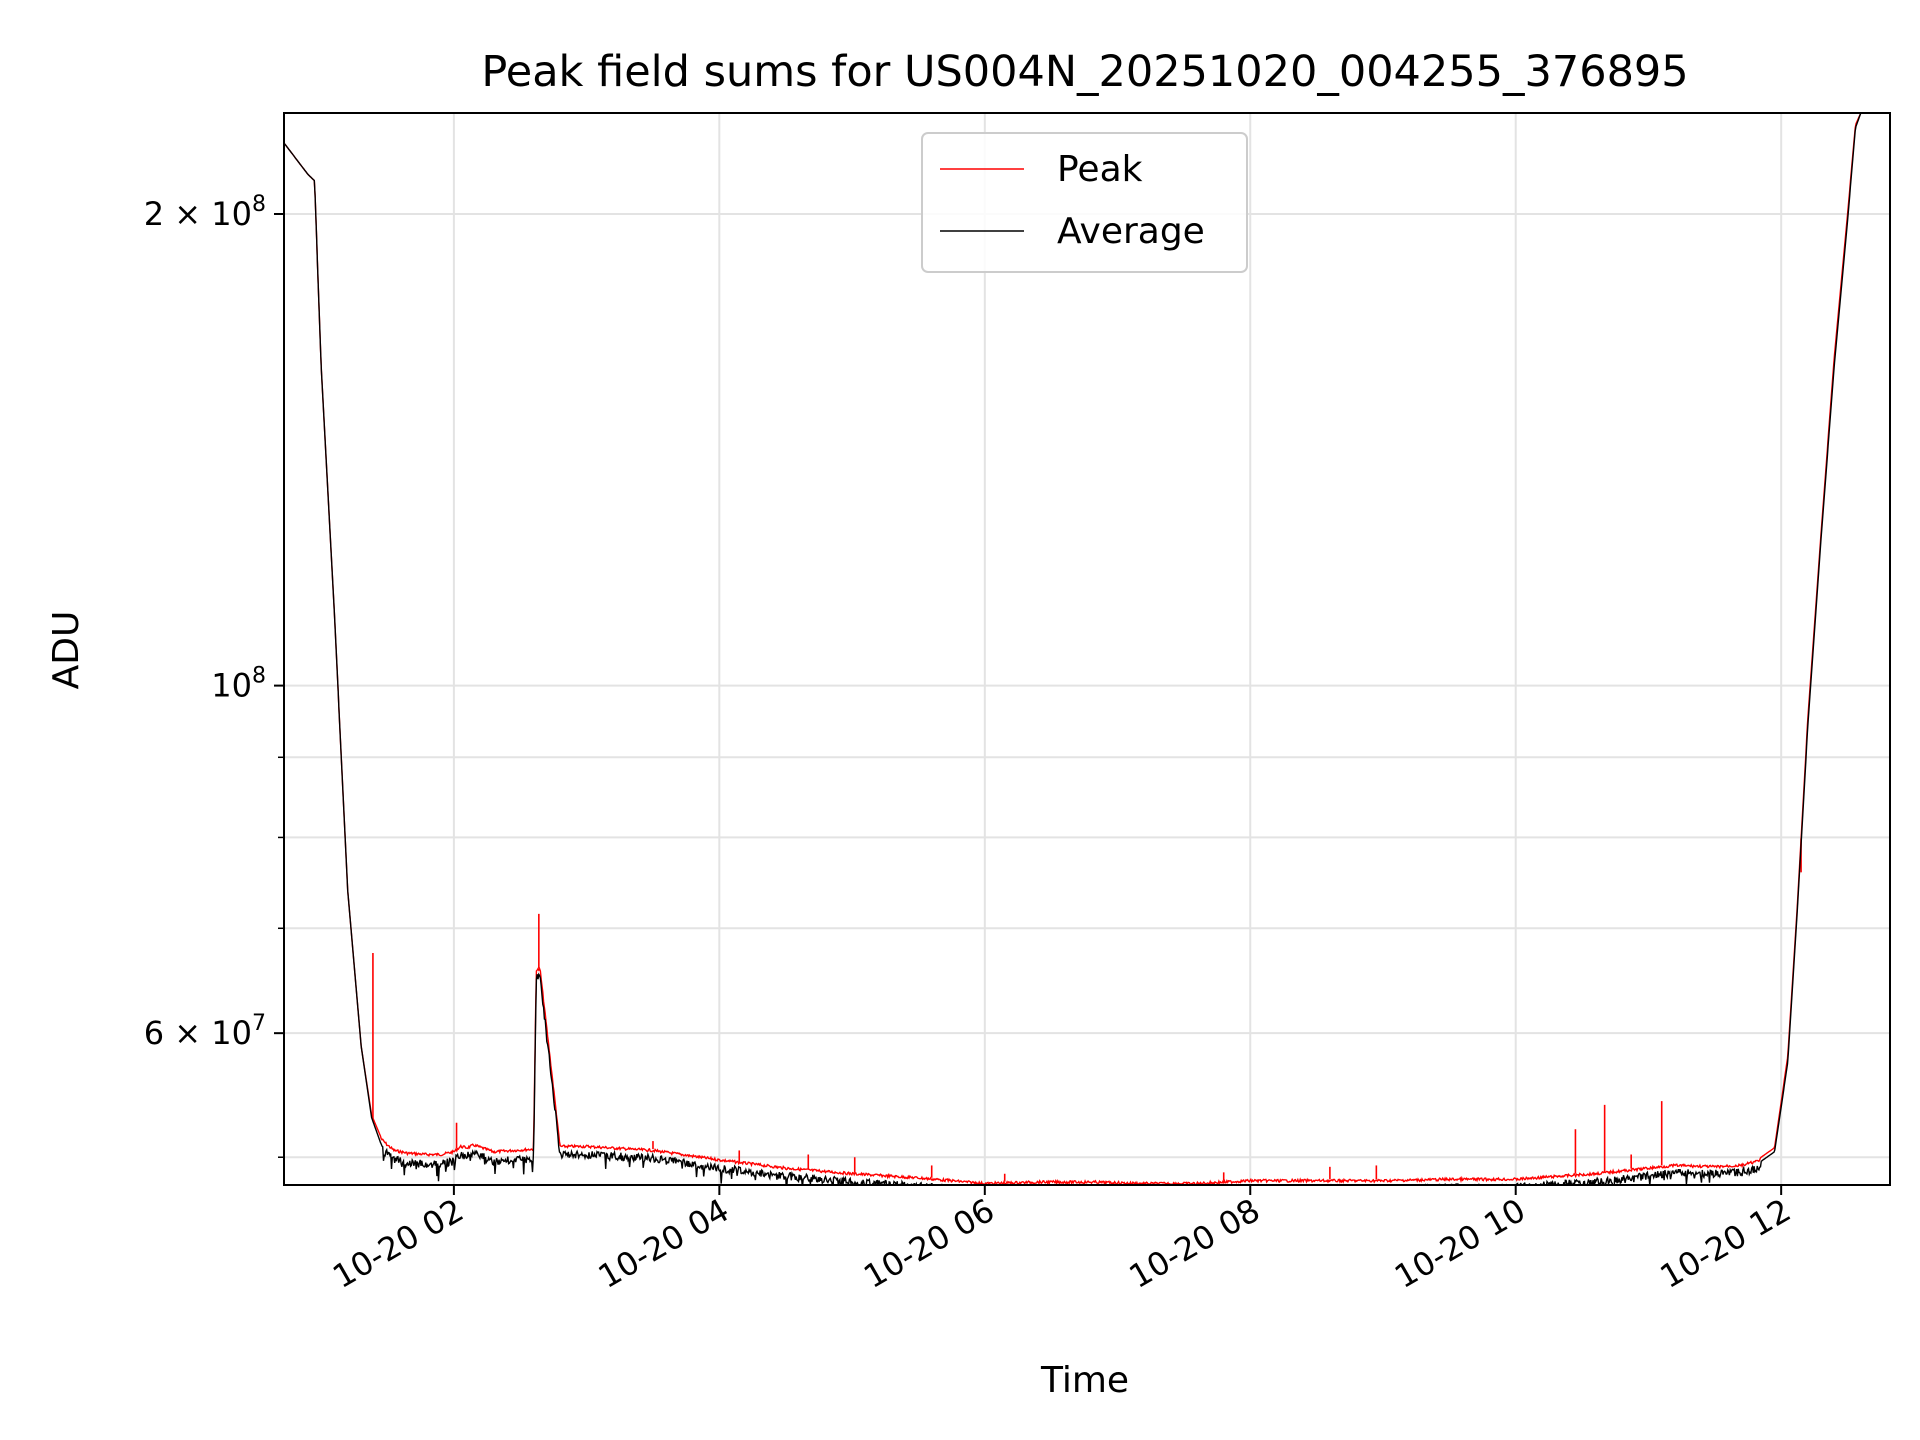 This screenshot has height=1440, width=1920. Describe the element at coordinates (231, 686) in the screenshot. I see `y-tick-label-base: 10` at that location.